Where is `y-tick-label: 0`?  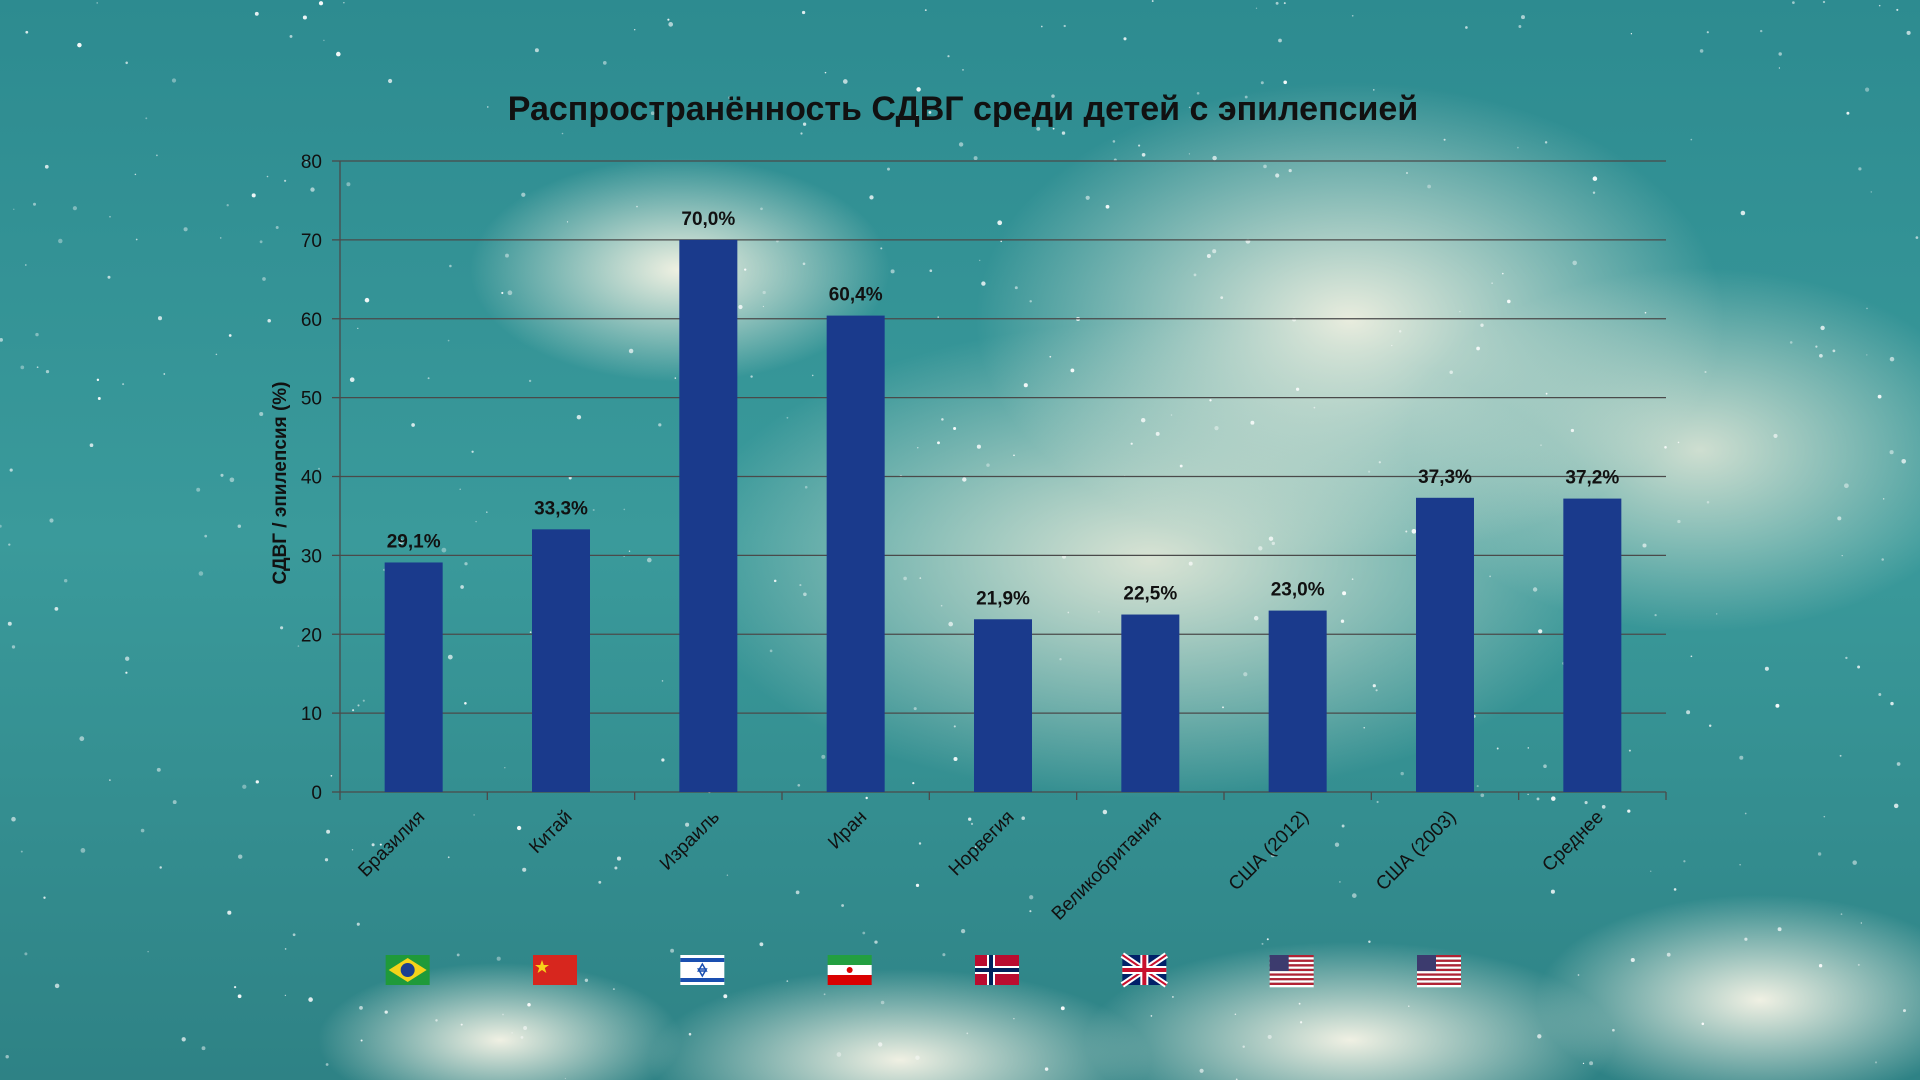 y-tick-label: 0 is located at coordinates (316, 793).